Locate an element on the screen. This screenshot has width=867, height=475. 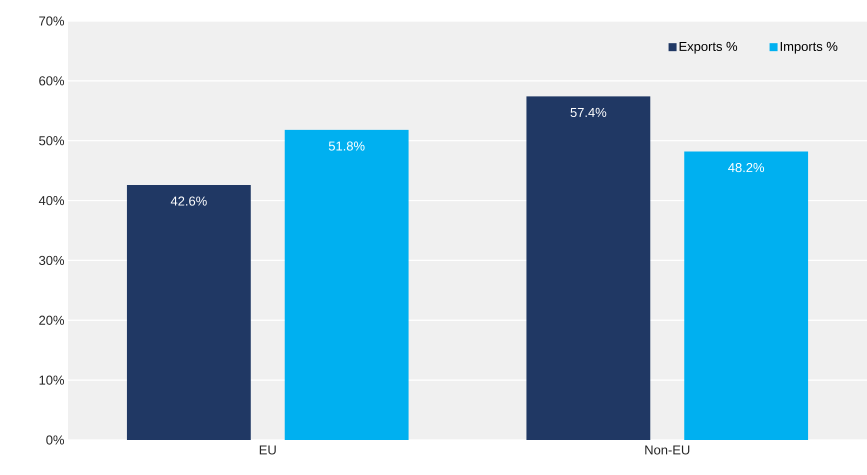
y-tick-label: 60% is located at coordinates (51, 81).